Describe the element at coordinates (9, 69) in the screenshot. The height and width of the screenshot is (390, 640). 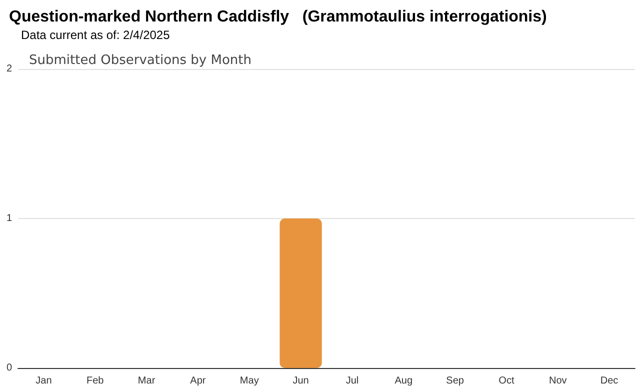
I see `y-tick-label: 2` at that location.